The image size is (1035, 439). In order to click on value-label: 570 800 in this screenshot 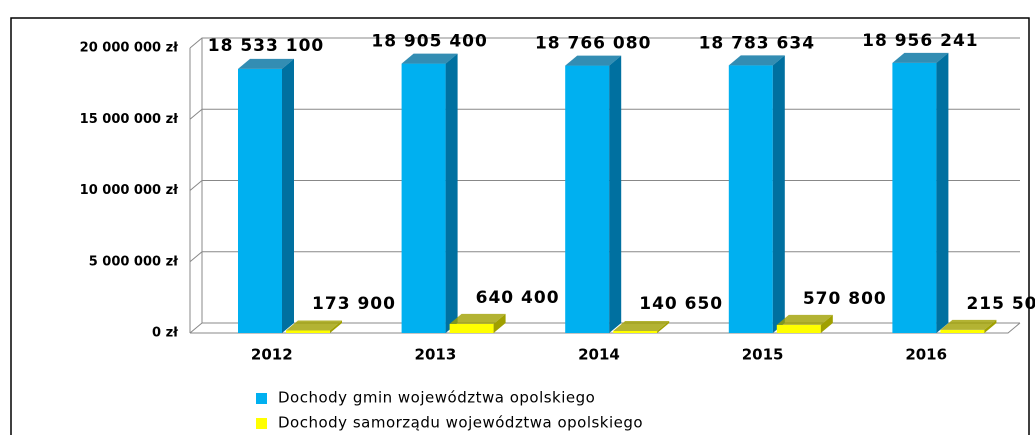, I will do `click(845, 299)`.